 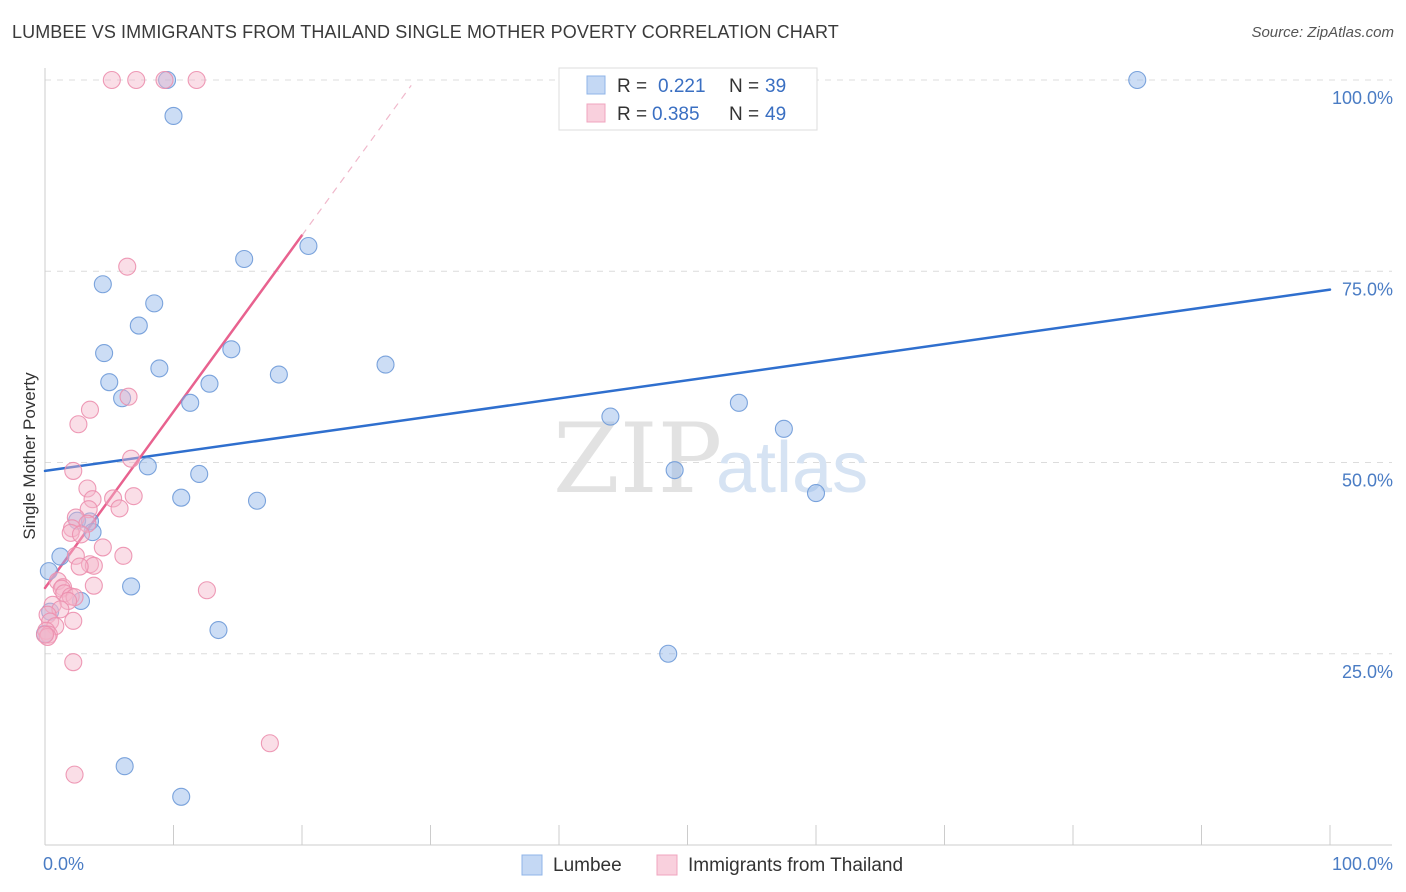 What do you see at coordinates (792, 468) in the screenshot?
I see `watermark-atlas-text: atlas` at bounding box center [792, 468].